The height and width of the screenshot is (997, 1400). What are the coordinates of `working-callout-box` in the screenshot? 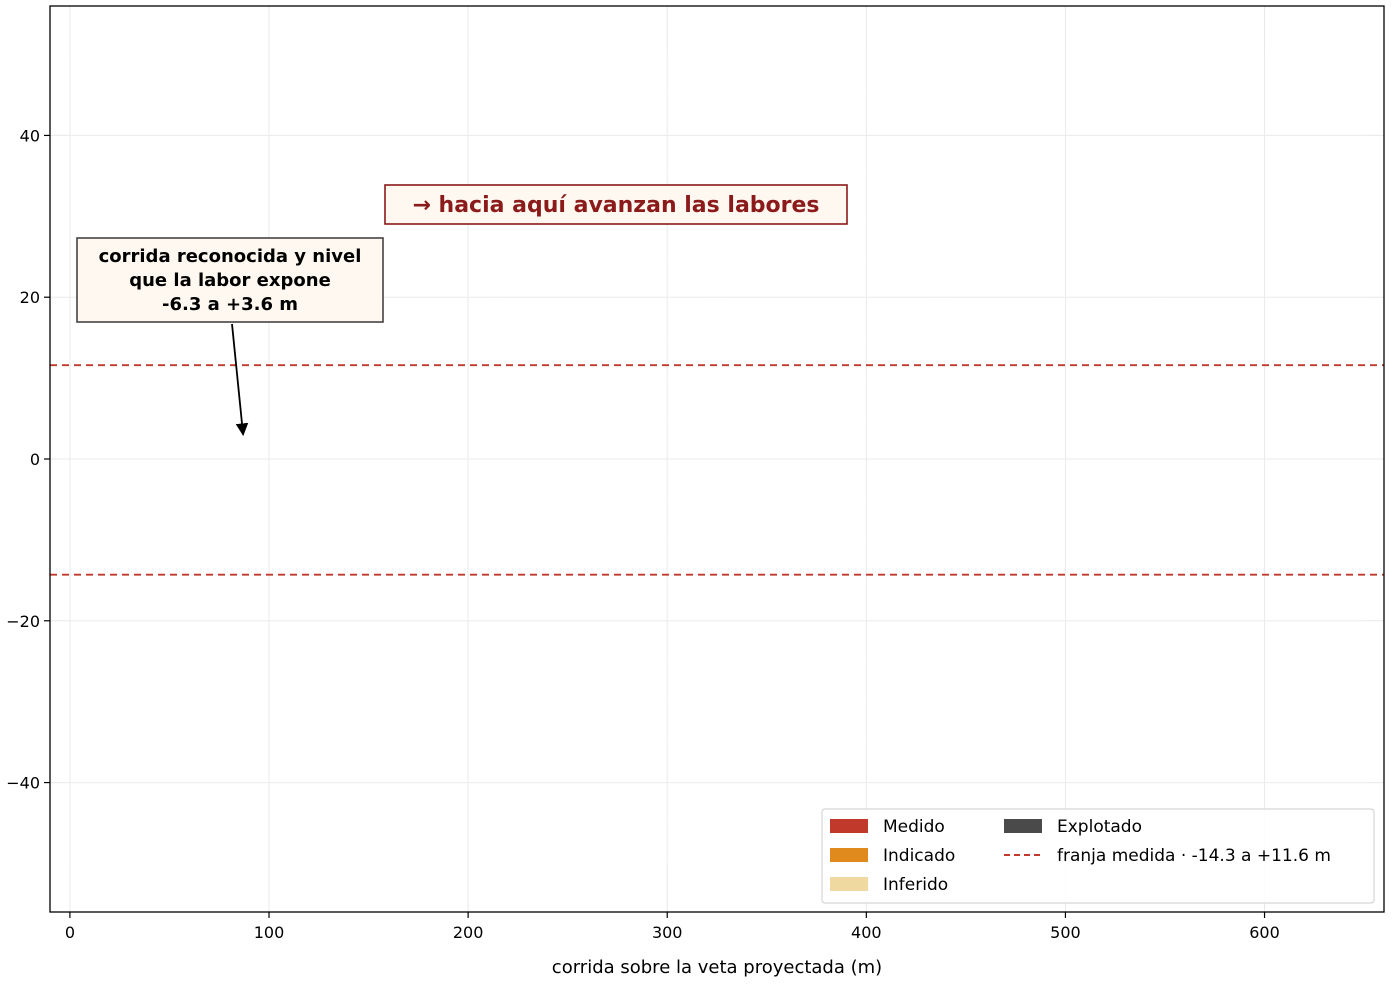 It's located at (230, 280).